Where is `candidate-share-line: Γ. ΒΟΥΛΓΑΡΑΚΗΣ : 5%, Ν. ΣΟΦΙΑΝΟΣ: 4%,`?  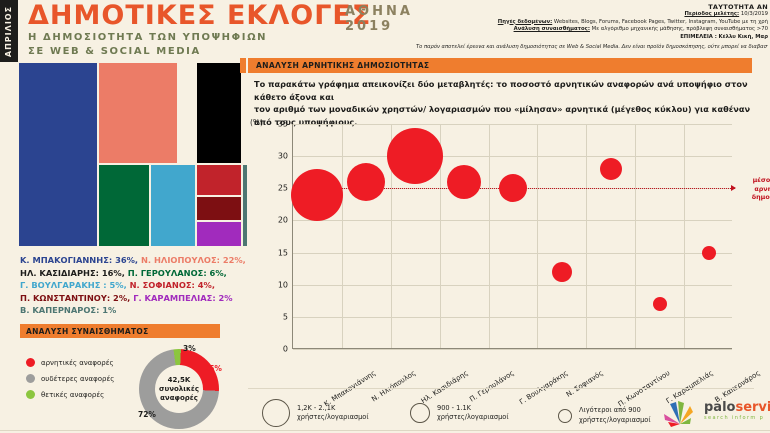
candidate-share-line: Γ. ΒΟΥΛΓΑΡΑΚΗΣ : 5%, Ν. ΣΟΦΙΑΝΟΣ: 4%, is located at coordinates (128, 285).